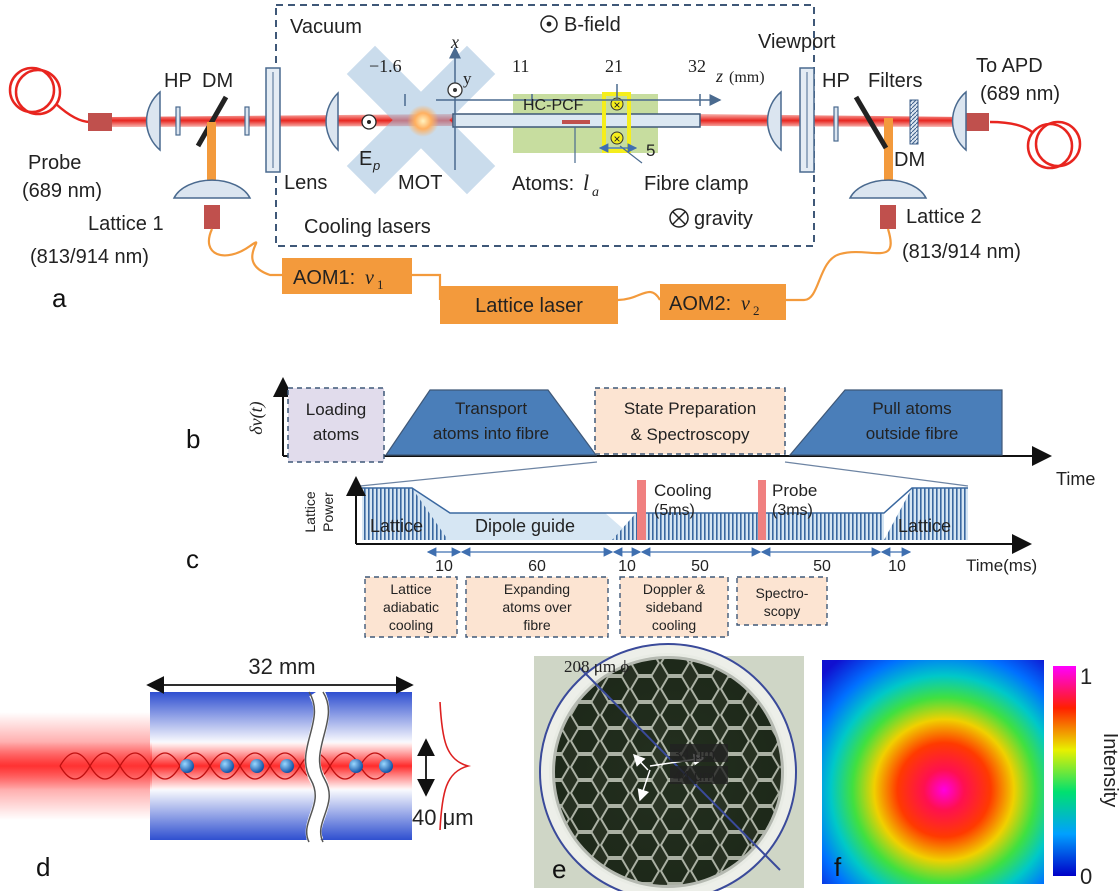 This screenshot has height=891, width=1120. I want to click on viewport-label: Viewport, so click(797, 42).